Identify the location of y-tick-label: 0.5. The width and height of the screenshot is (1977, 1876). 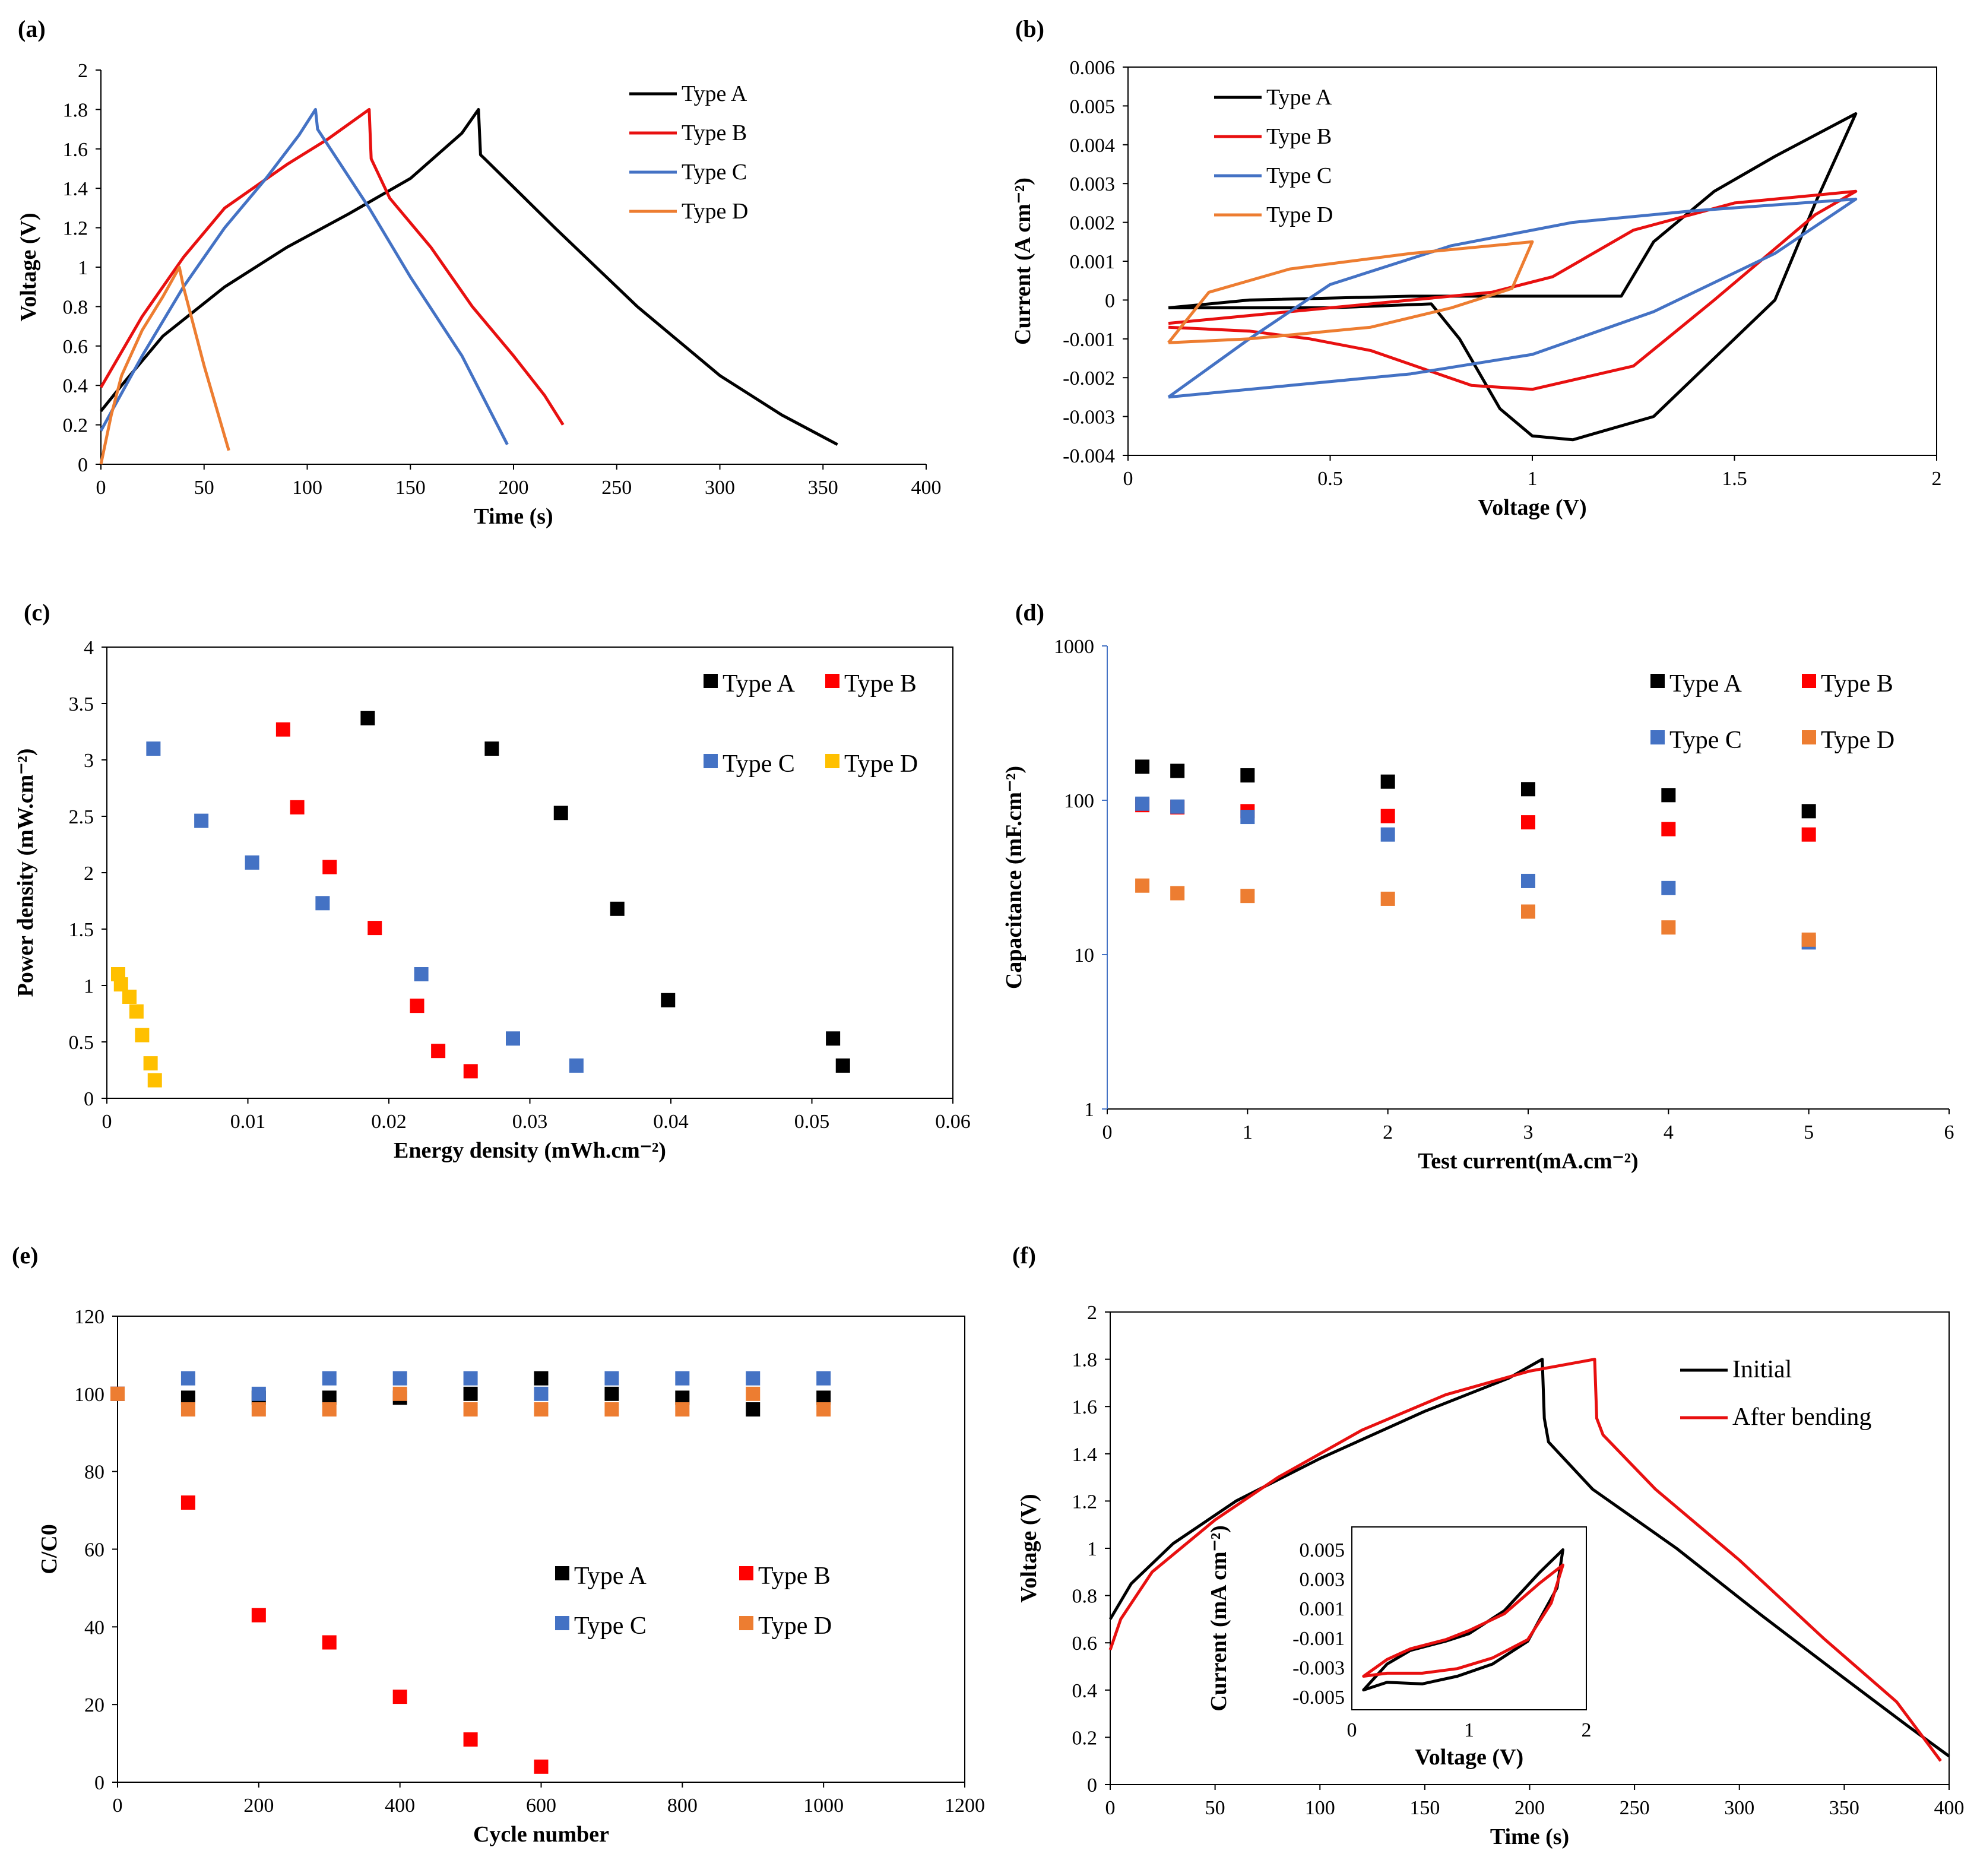
(81, 1043).